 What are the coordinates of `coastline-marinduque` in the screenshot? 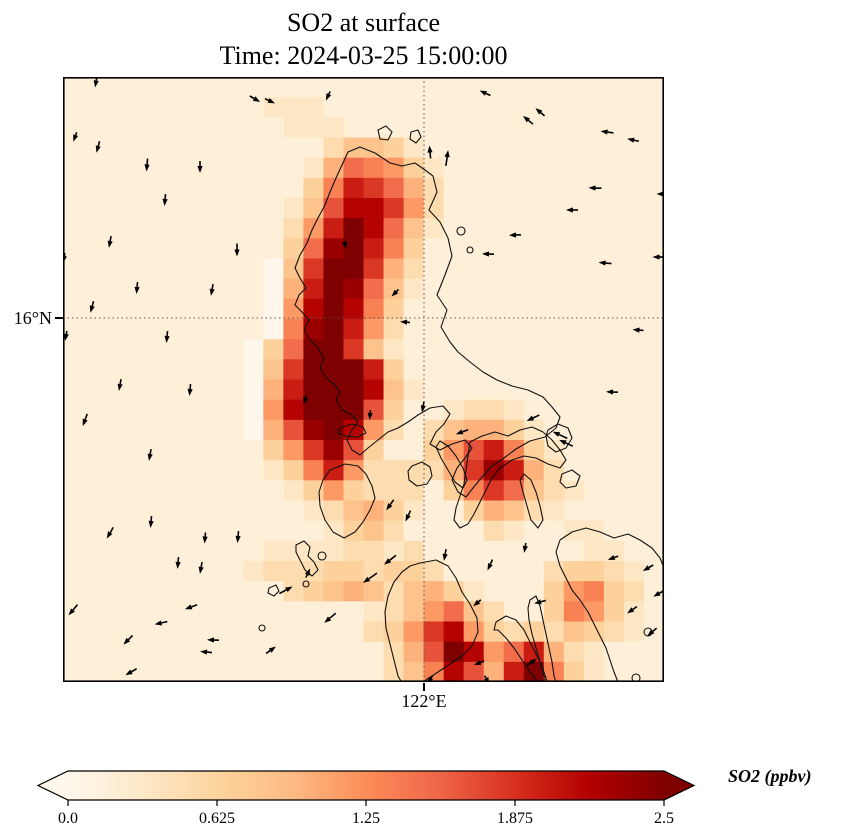 It's located at (420, 474).